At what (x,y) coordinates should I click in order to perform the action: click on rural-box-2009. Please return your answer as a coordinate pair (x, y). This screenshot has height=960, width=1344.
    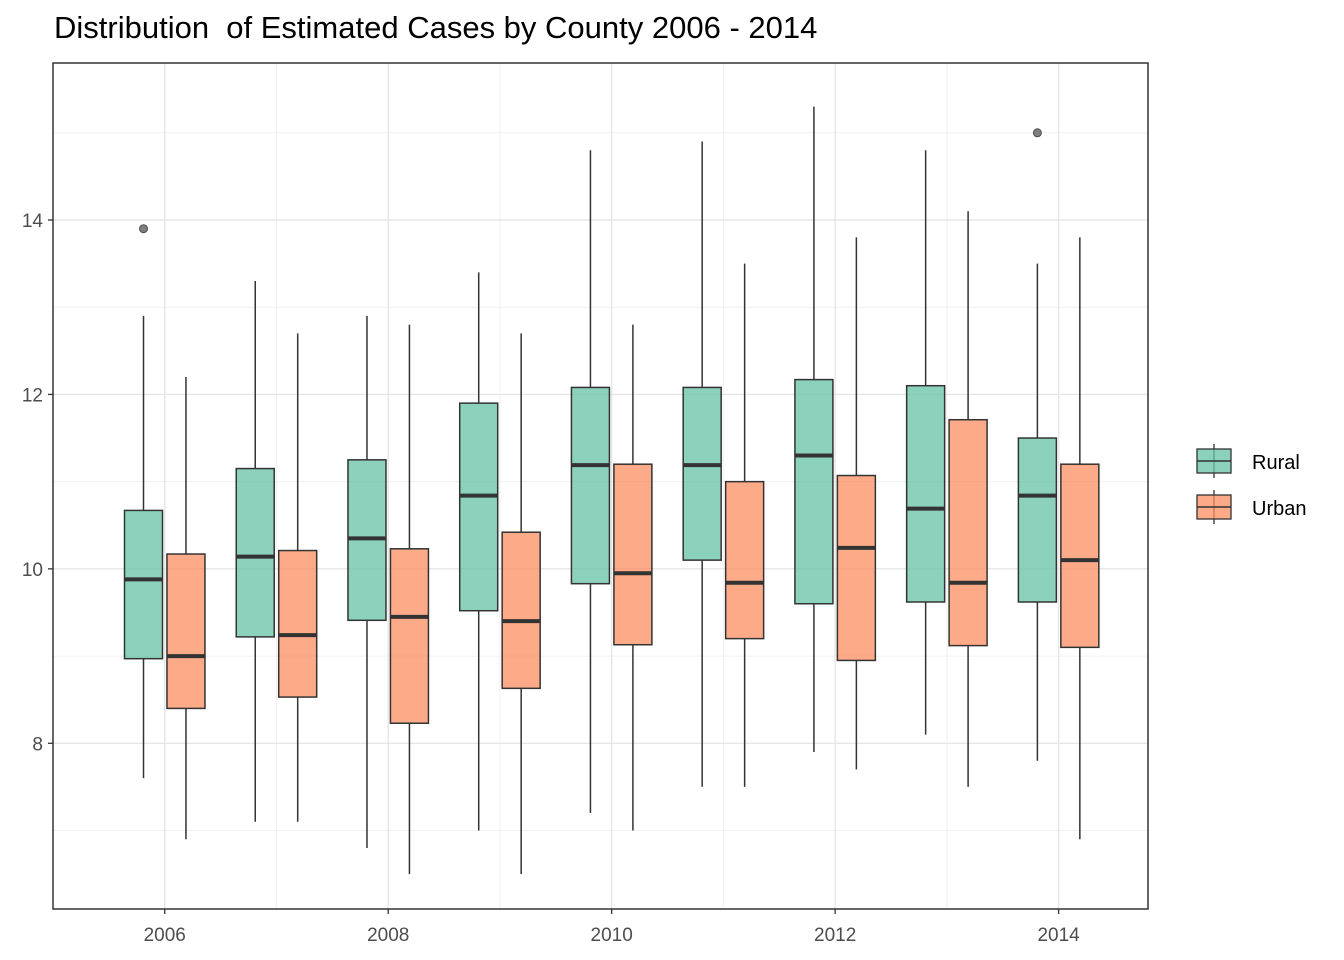
    Looking at the image, I should click on (478, 551).